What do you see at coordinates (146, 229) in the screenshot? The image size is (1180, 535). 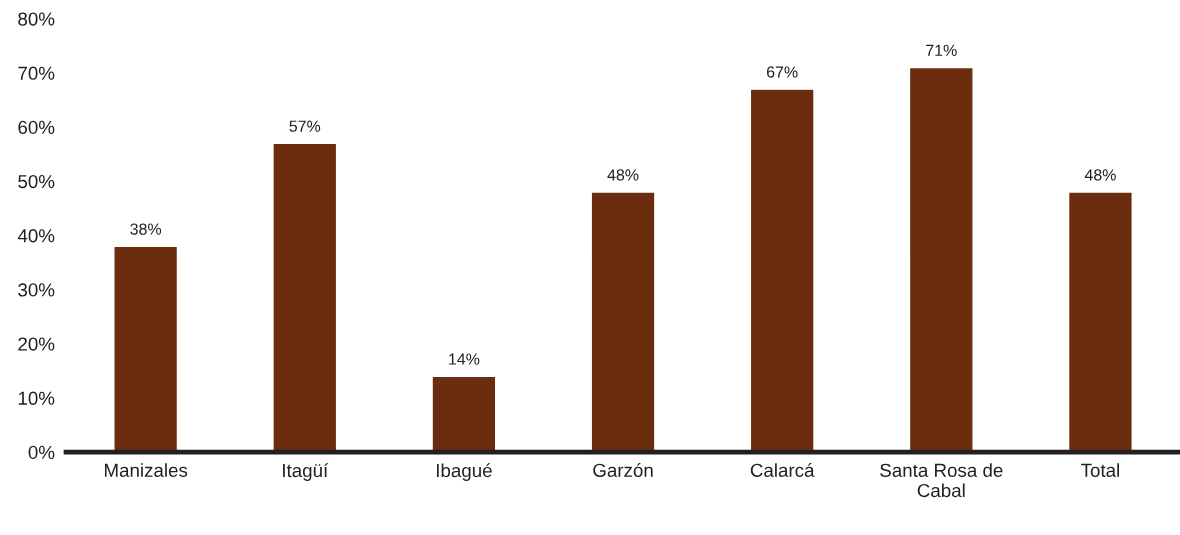 I see `data-label: 38%` at bounding box center [146, 229].